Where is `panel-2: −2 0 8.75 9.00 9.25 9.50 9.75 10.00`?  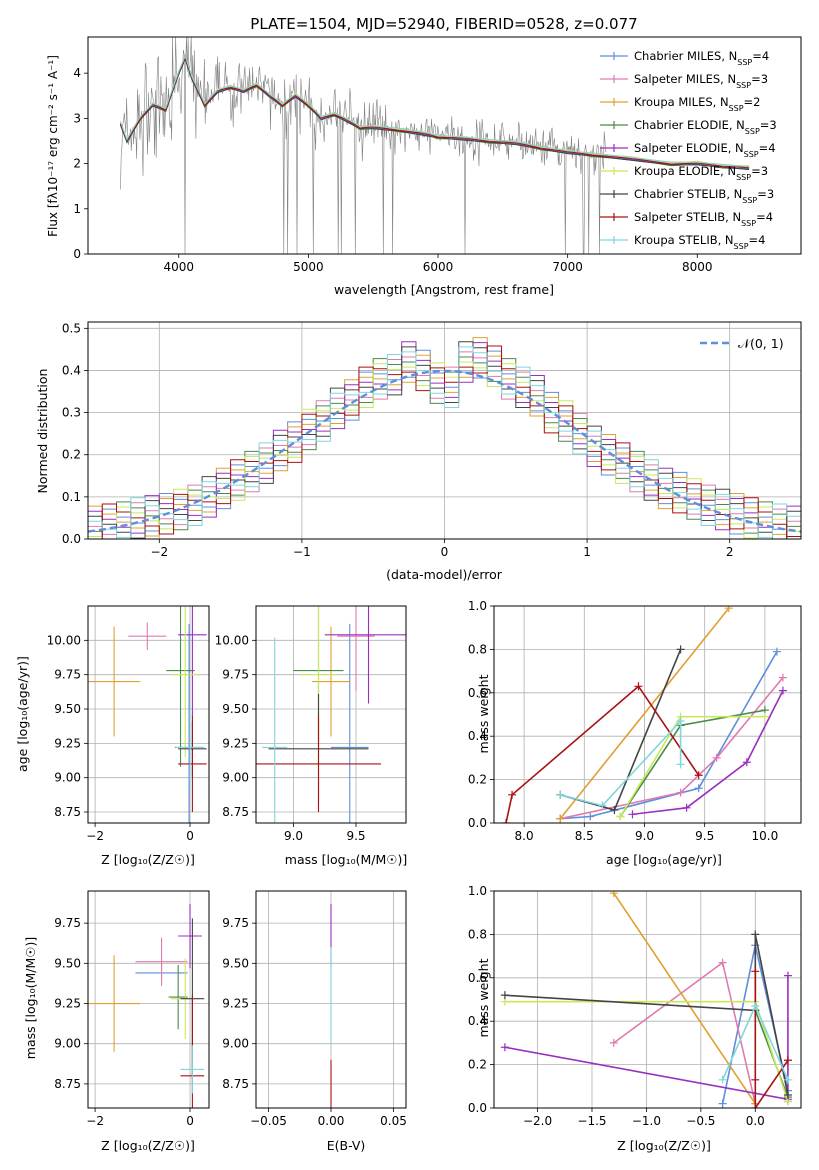 panel-2: −2 0 8.75 9.00 9.25 9.50 9.75 10.00 is located at coordinates (128, 724).